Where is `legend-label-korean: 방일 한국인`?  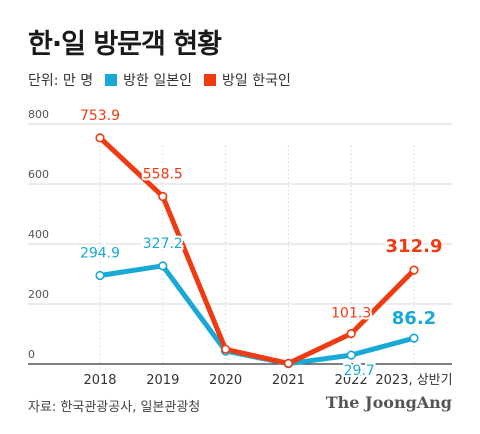
legend-label-korean: 방일 한국인 is located at coordinates (256, 81).